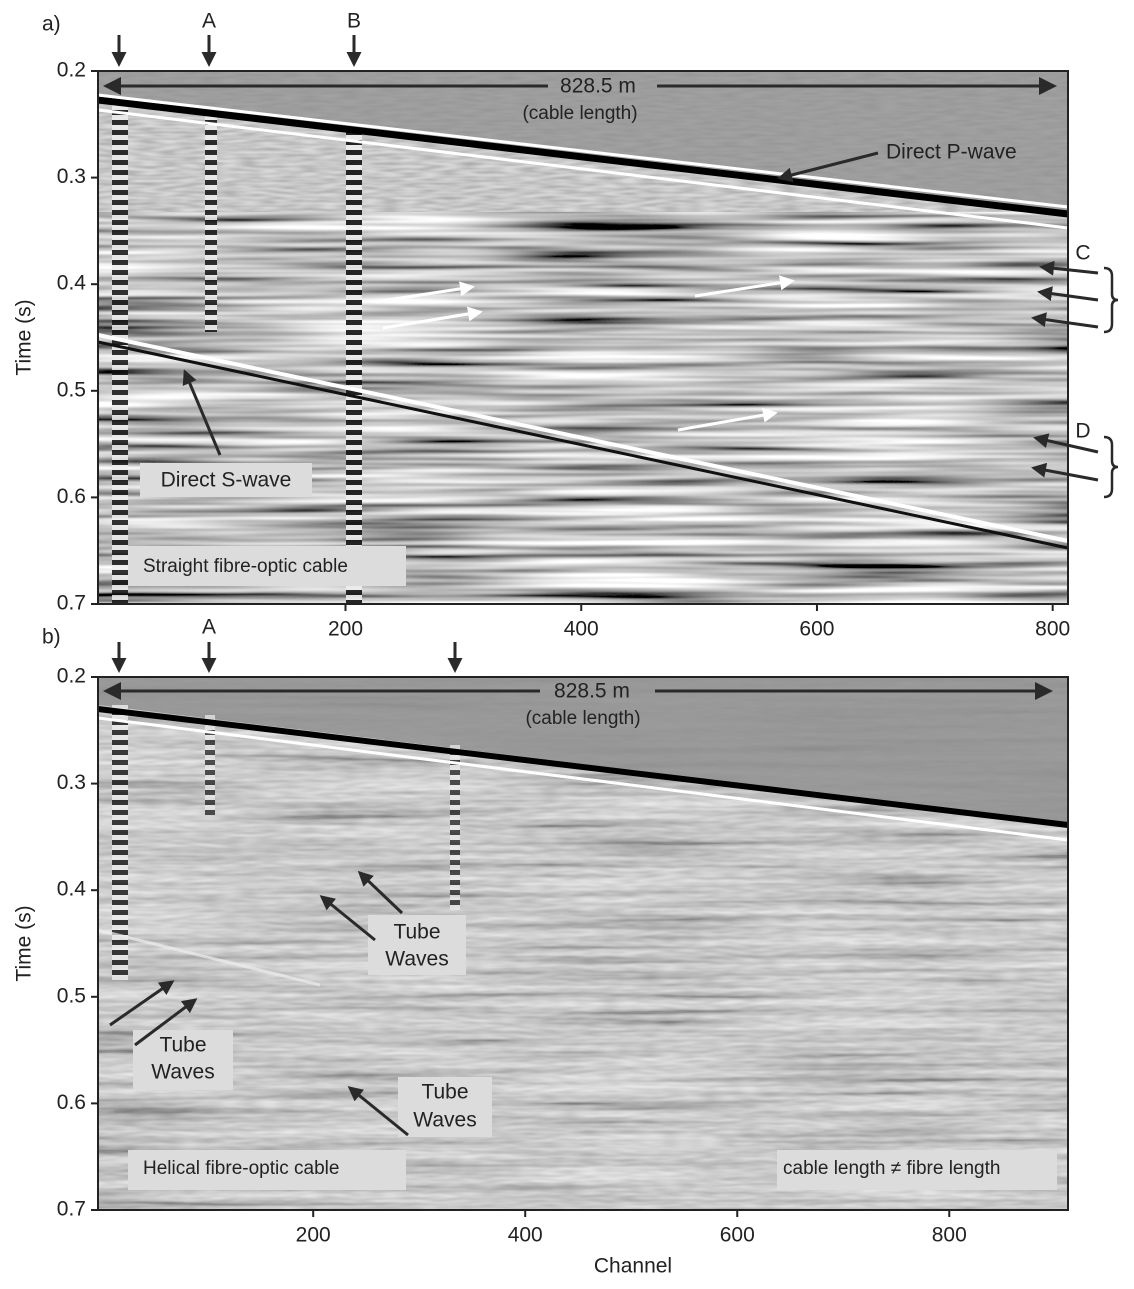 The height and width of the screenshot is (1289, 1134). I want to click on x-axis-label: Channel, so click(633, 1266).